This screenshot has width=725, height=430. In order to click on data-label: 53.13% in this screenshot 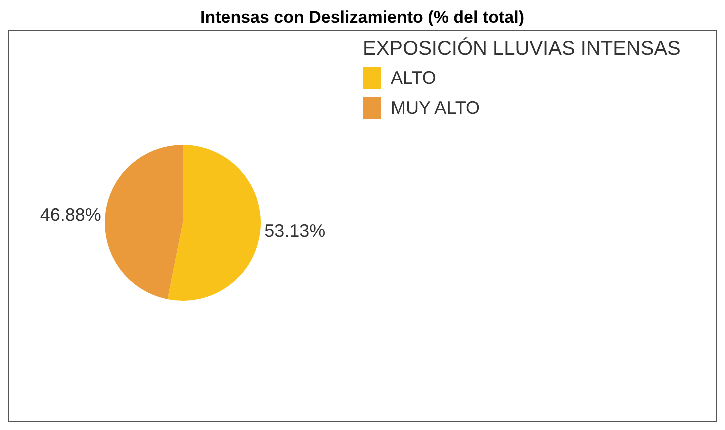, I will do `click(295, 231)`.